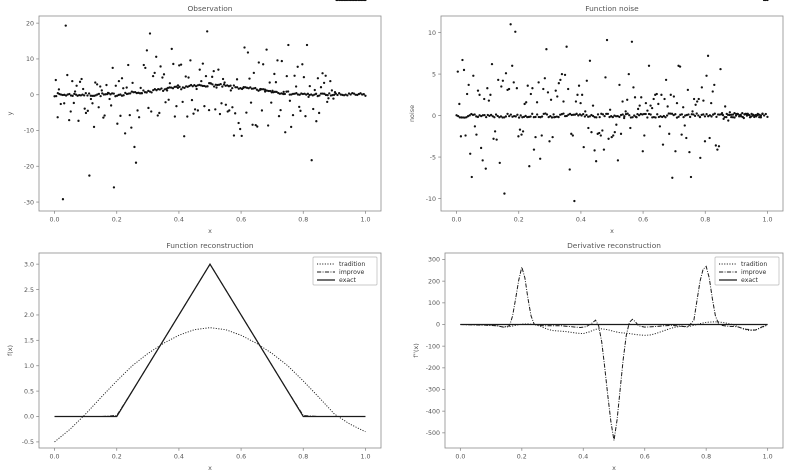 Image resolution: width=803 pixels, height=474 pixels. I want to click on y-tick-label: 0.5, so click(29, 391).